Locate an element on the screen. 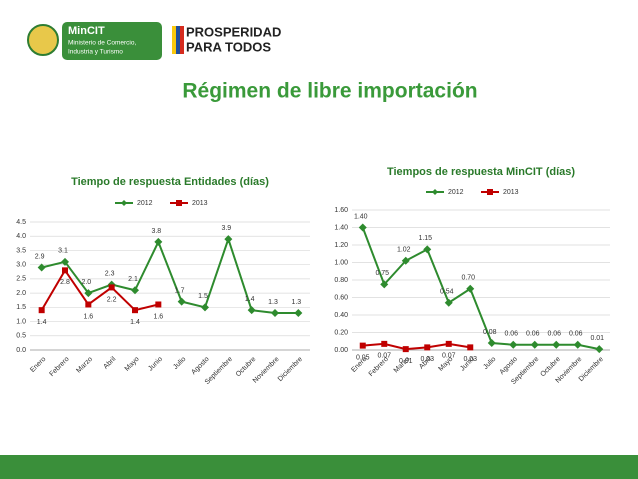  y-tick-label: 0.0 is located at coordinates (21, 350).